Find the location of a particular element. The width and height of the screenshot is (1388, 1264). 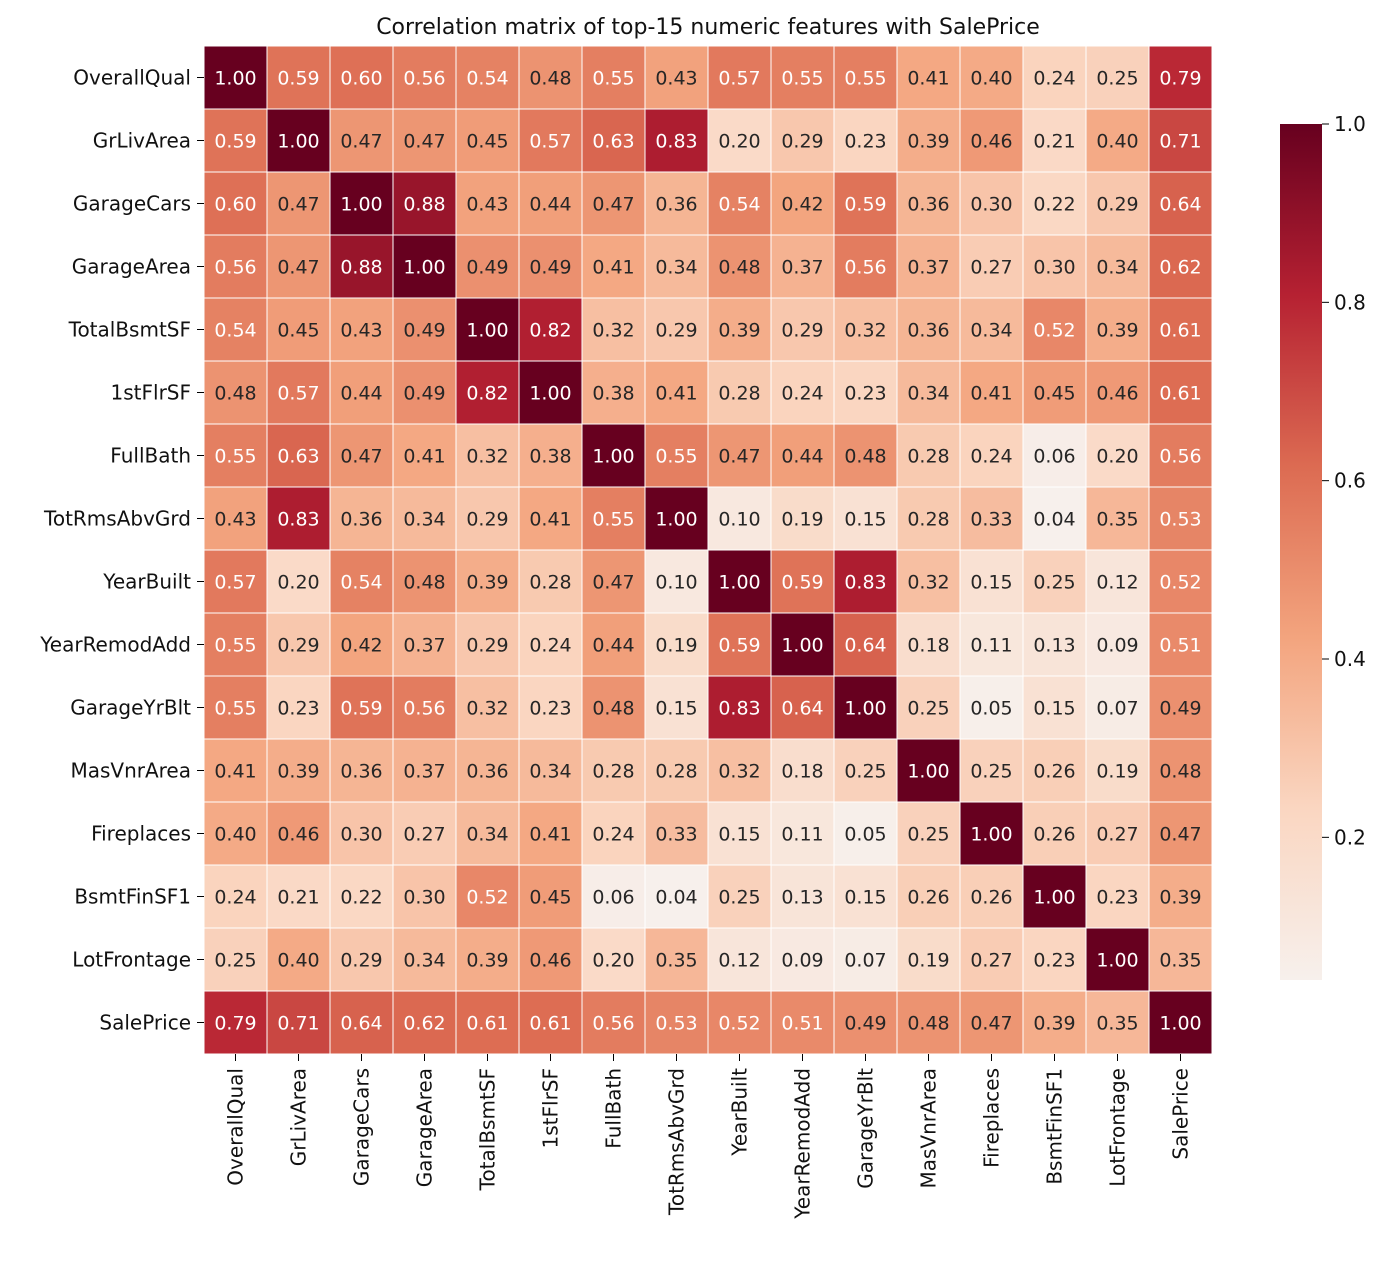

cell-value-label: 0.24 is located at coordinates (550, 646).